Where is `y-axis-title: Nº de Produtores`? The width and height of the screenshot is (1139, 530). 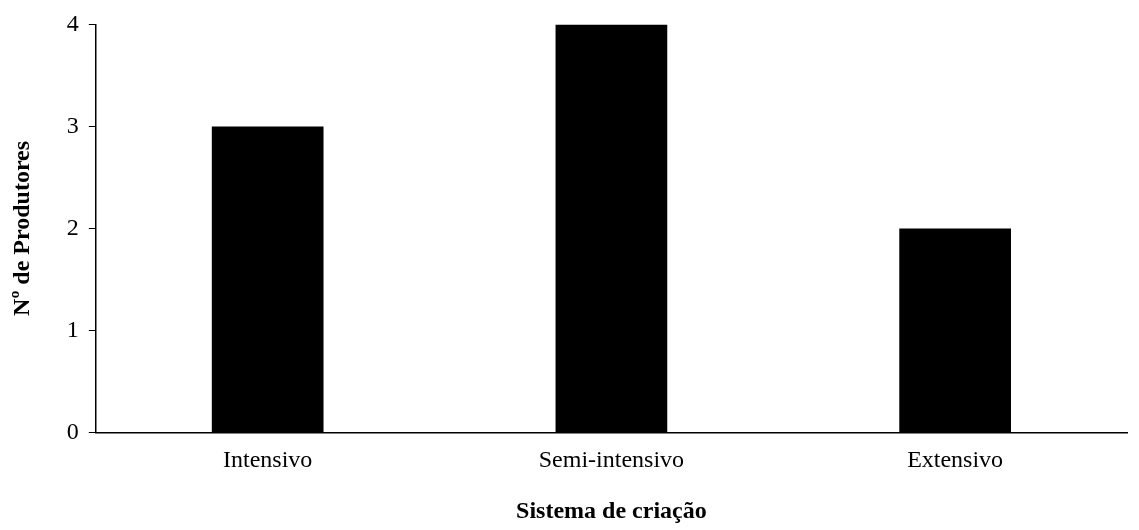
y-axis-title: Nº de Produtores is located at coordinates (20, 228).